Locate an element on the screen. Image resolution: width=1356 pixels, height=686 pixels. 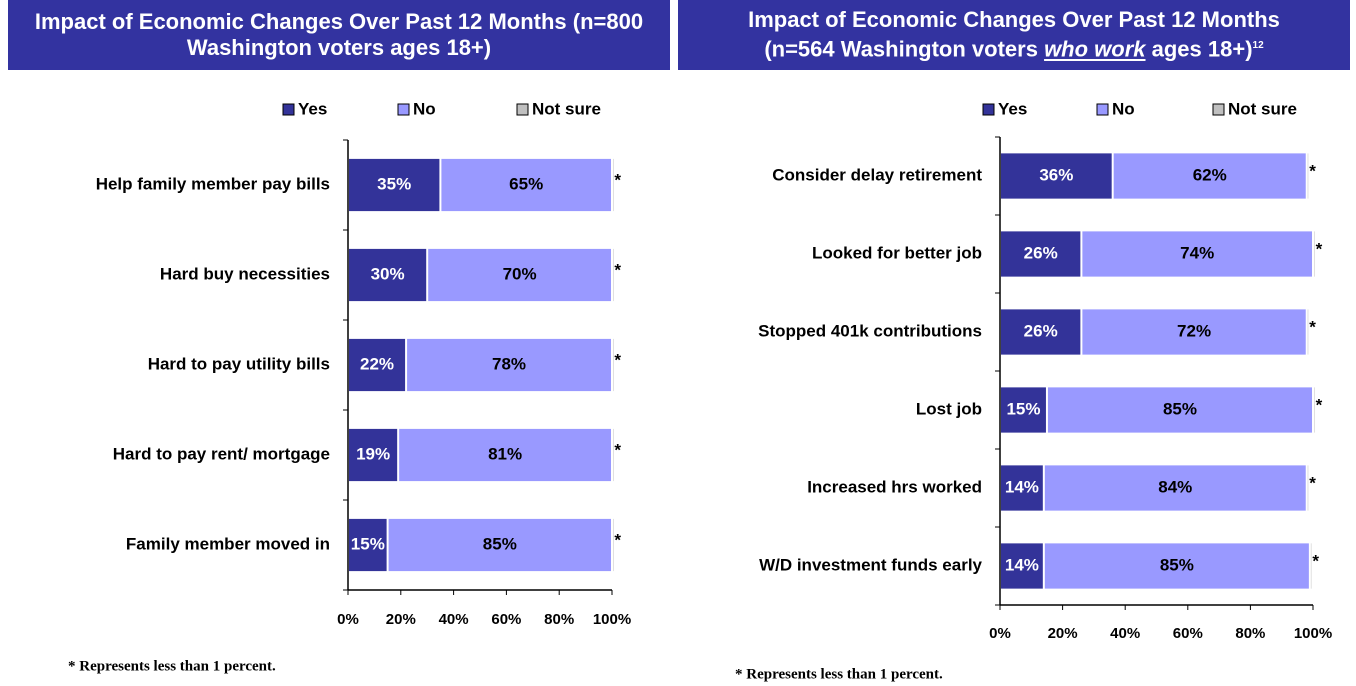
category-label: W/D investment funds early is located at coordinates (870, 564).